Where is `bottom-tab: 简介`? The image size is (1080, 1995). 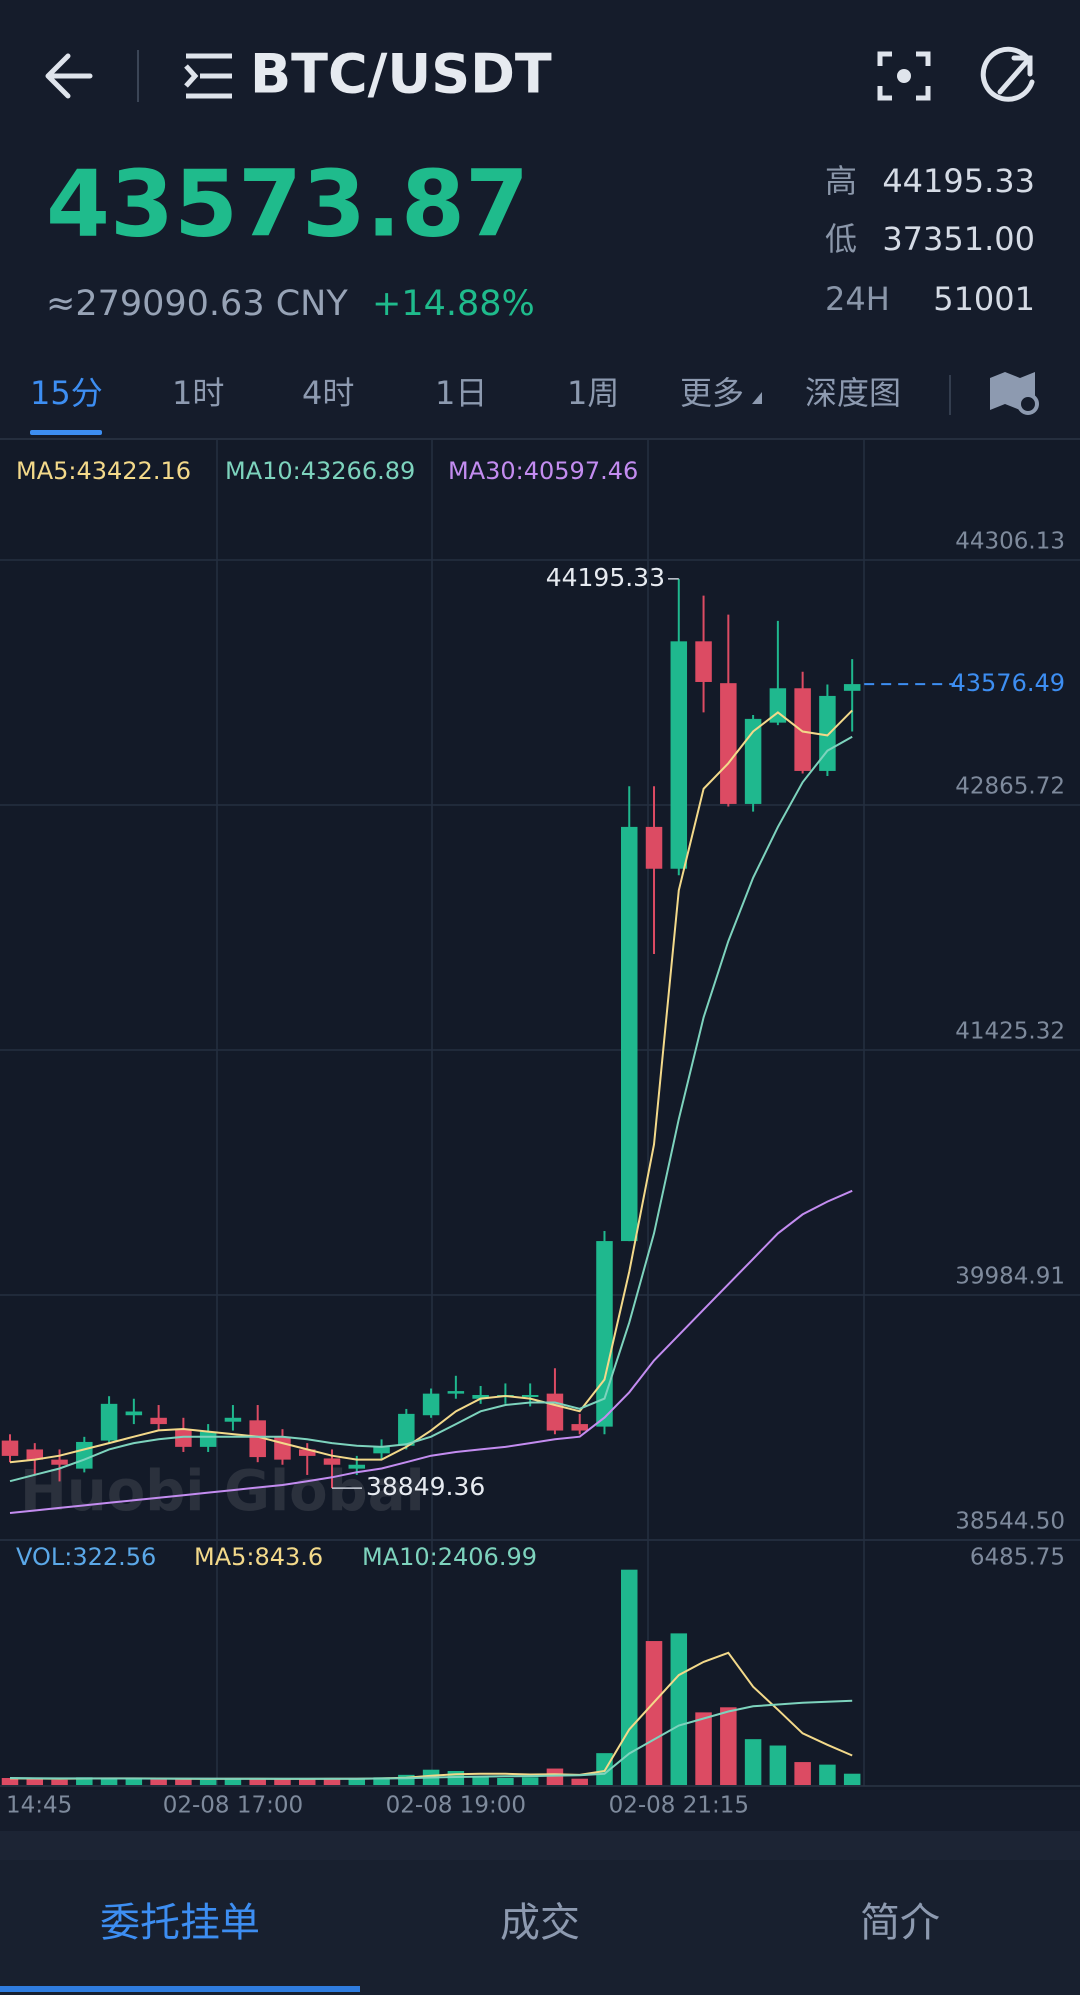
bottom-tab: 简介 is located at coordinates (900, 1923).